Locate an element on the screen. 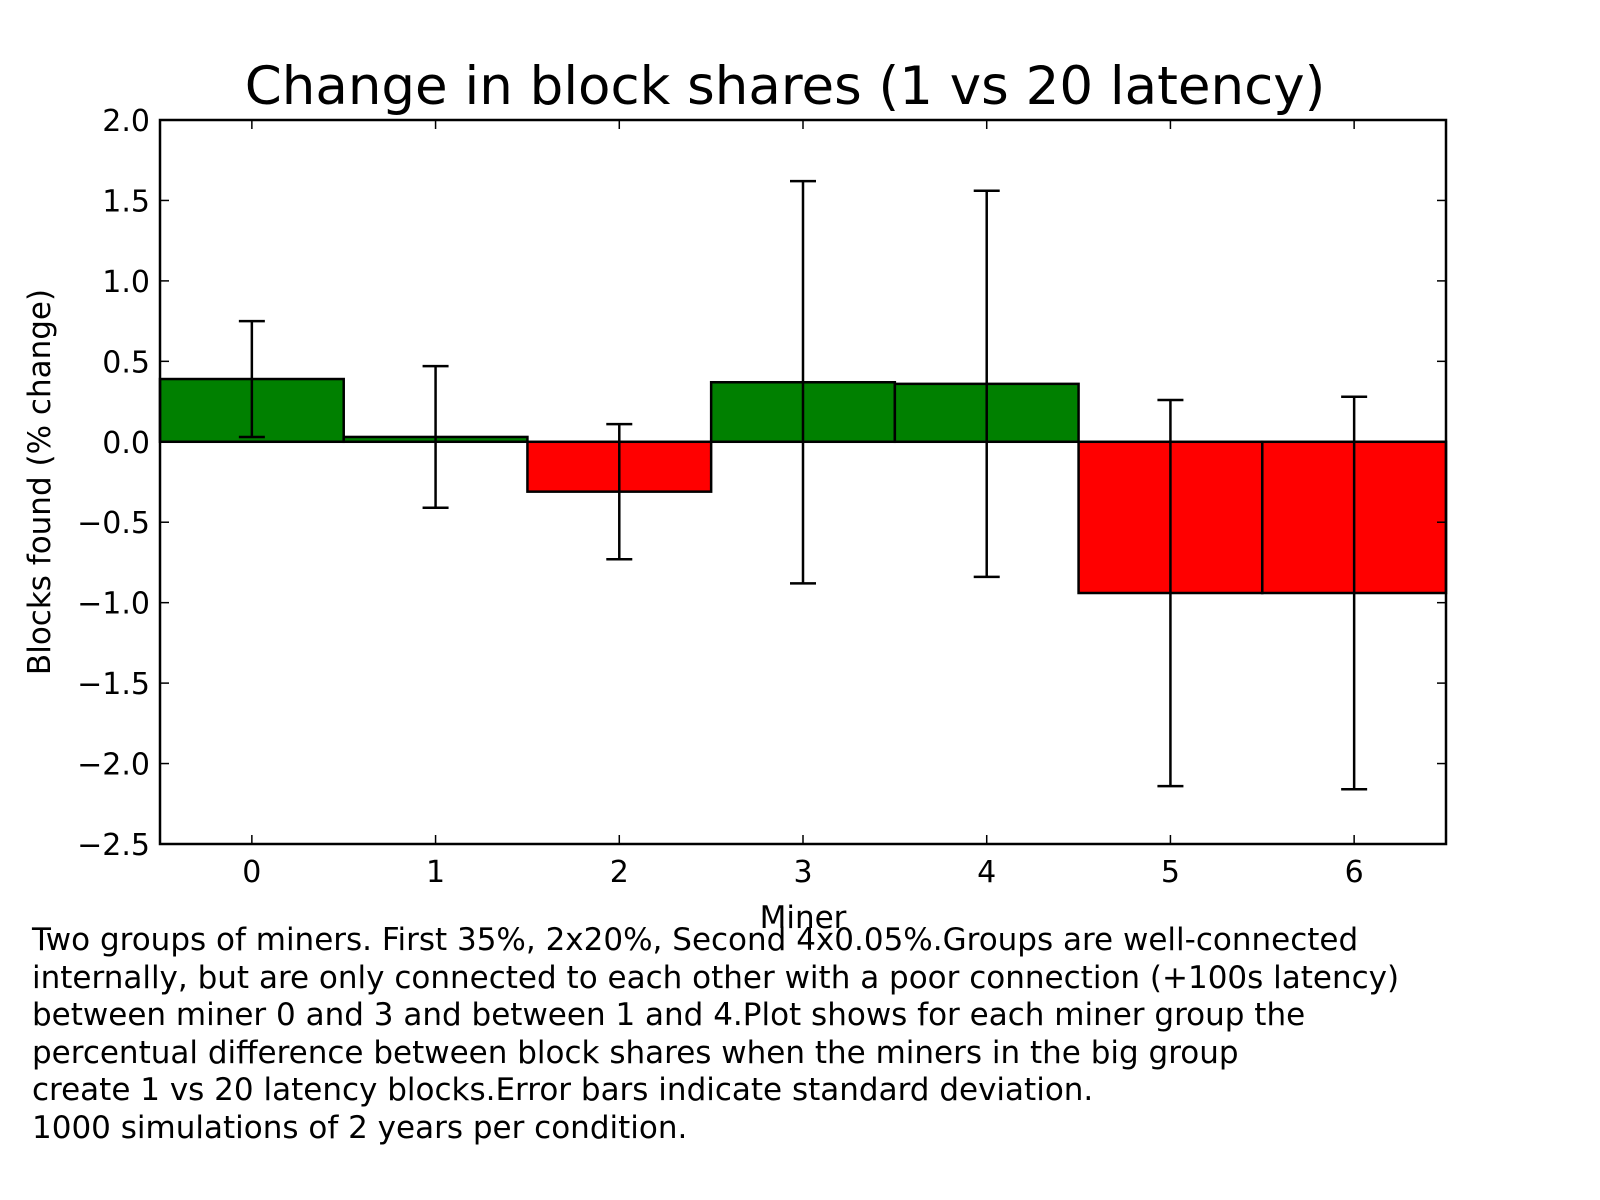 The height and width of the screenshot is (1200, 1600). y-tick-label: 2.0 is located at coordinates (126, 121).